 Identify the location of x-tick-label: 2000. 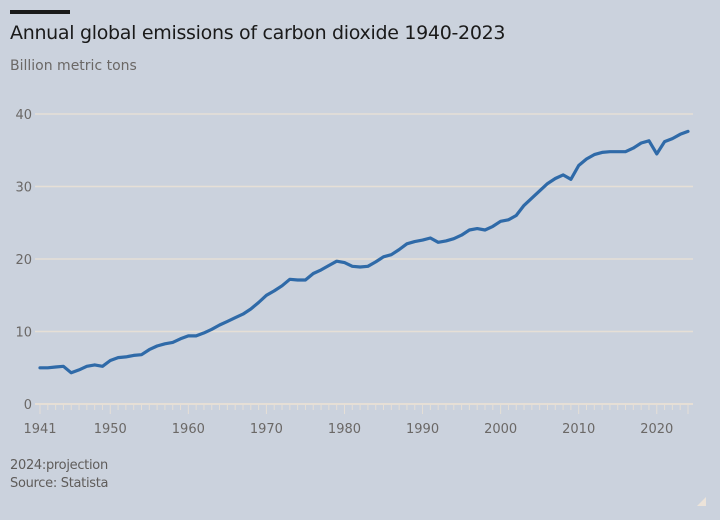
(500, 429).